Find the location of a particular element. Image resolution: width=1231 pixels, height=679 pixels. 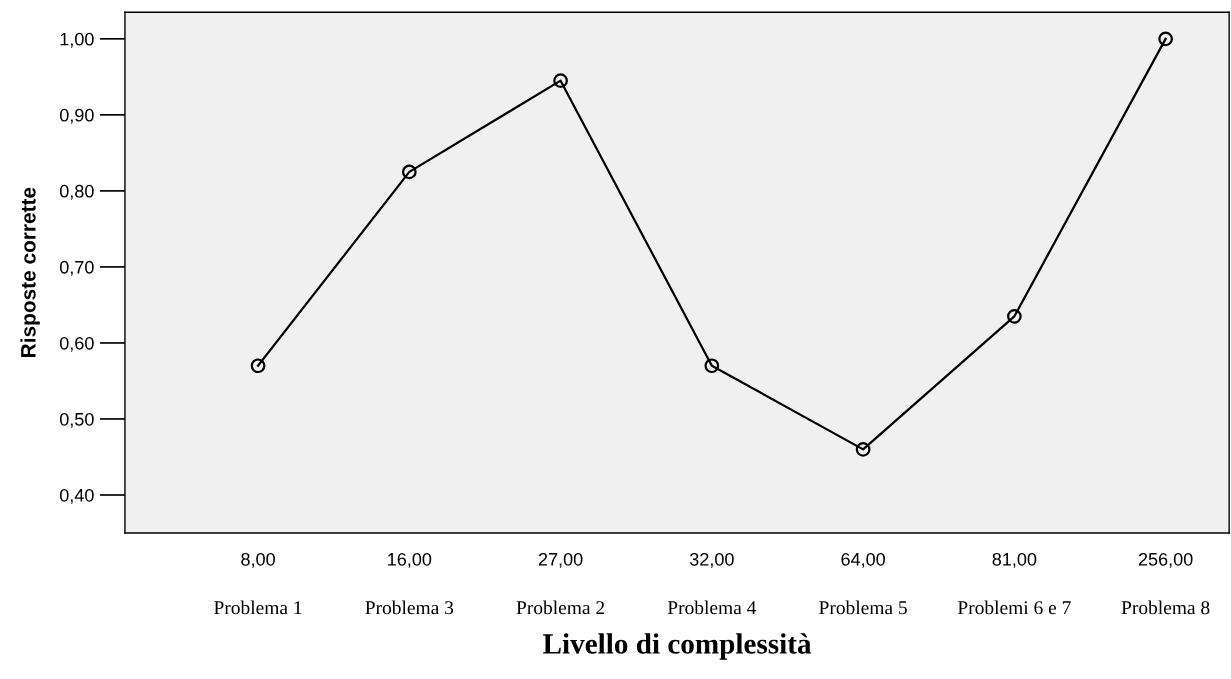

text: Problema 5 is located at coordinates (863, 607).